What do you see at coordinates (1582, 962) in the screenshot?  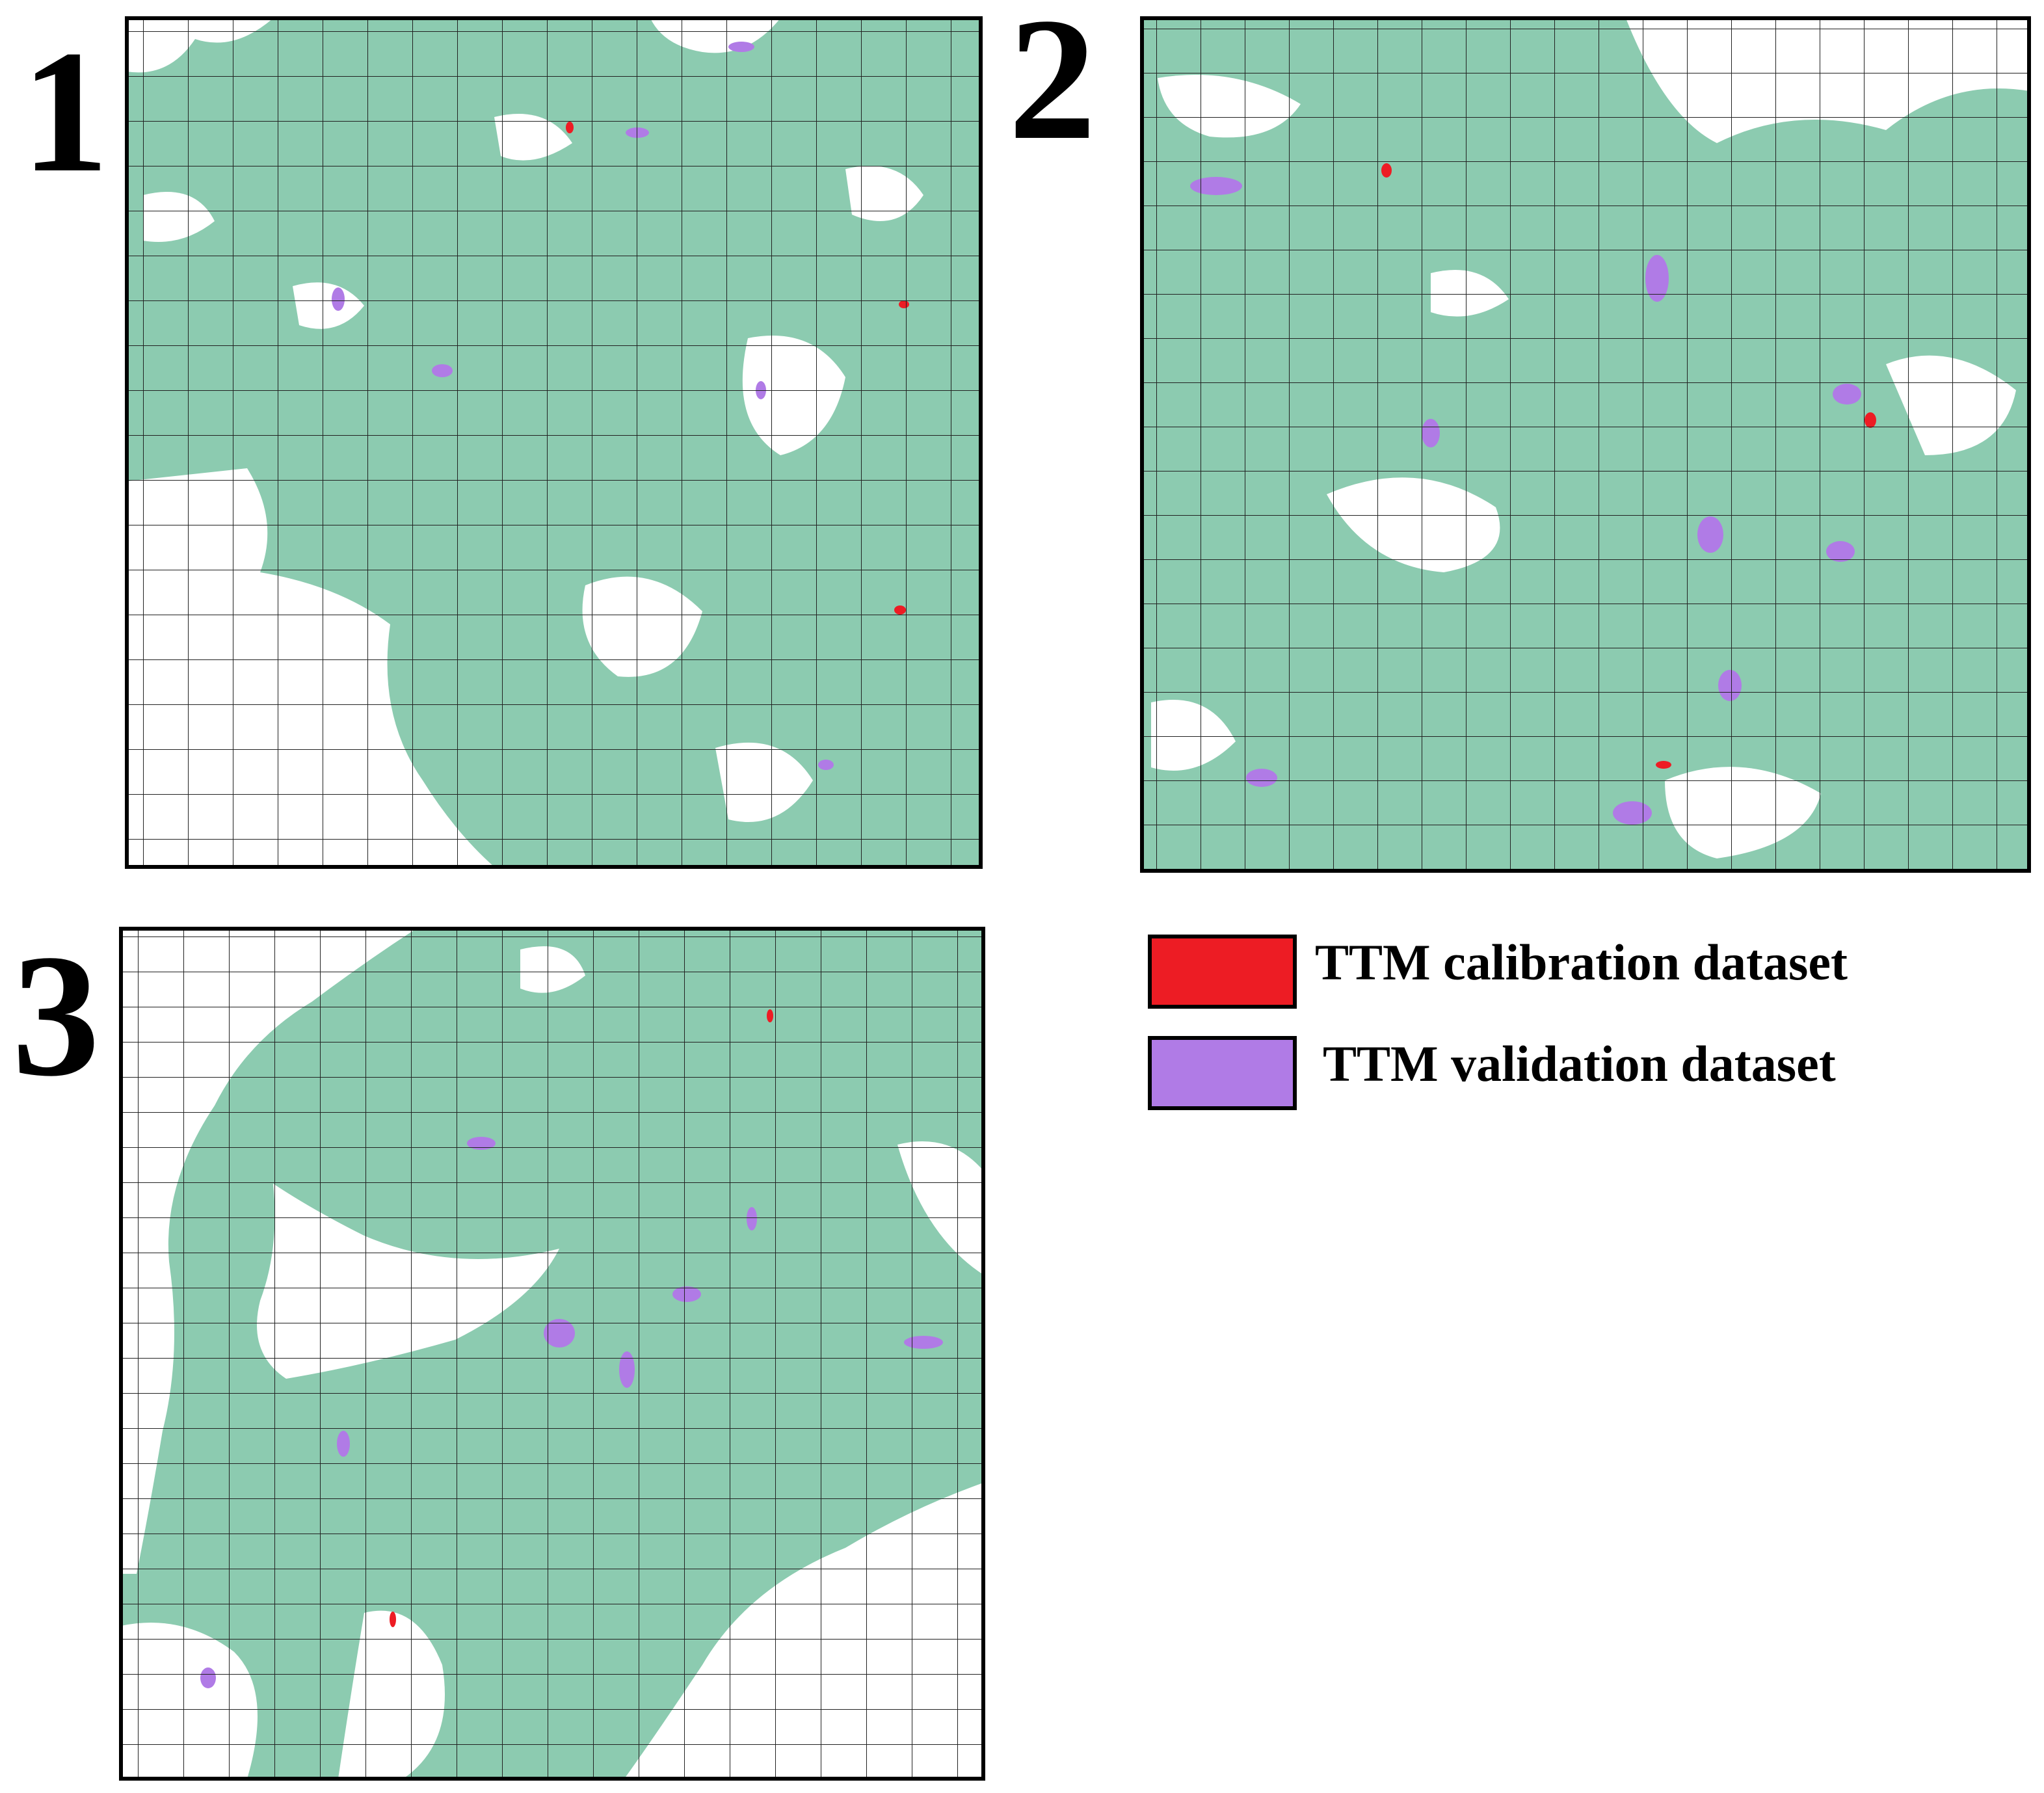 I see `legend-label: TTM calibration dataset` at bounding box center [1582, 962].